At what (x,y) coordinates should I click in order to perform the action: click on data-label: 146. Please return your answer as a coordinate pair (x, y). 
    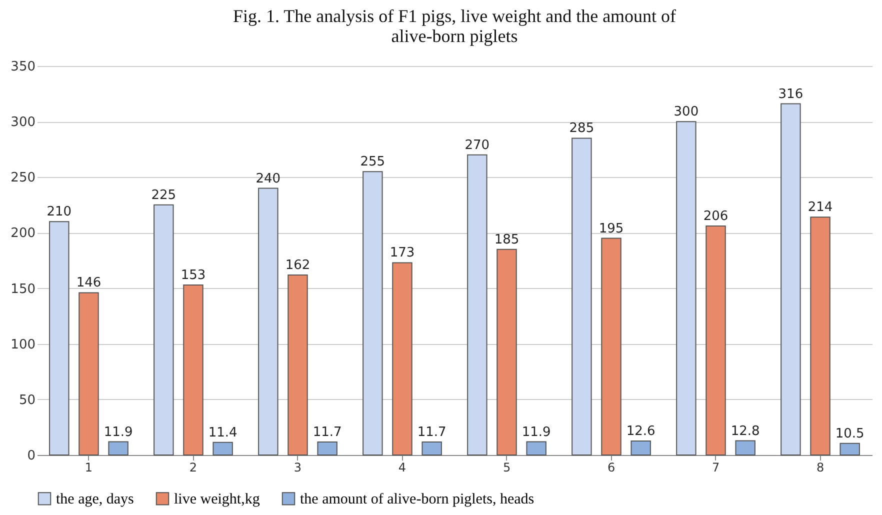
    Looking at the image, I should click on (89, 283).